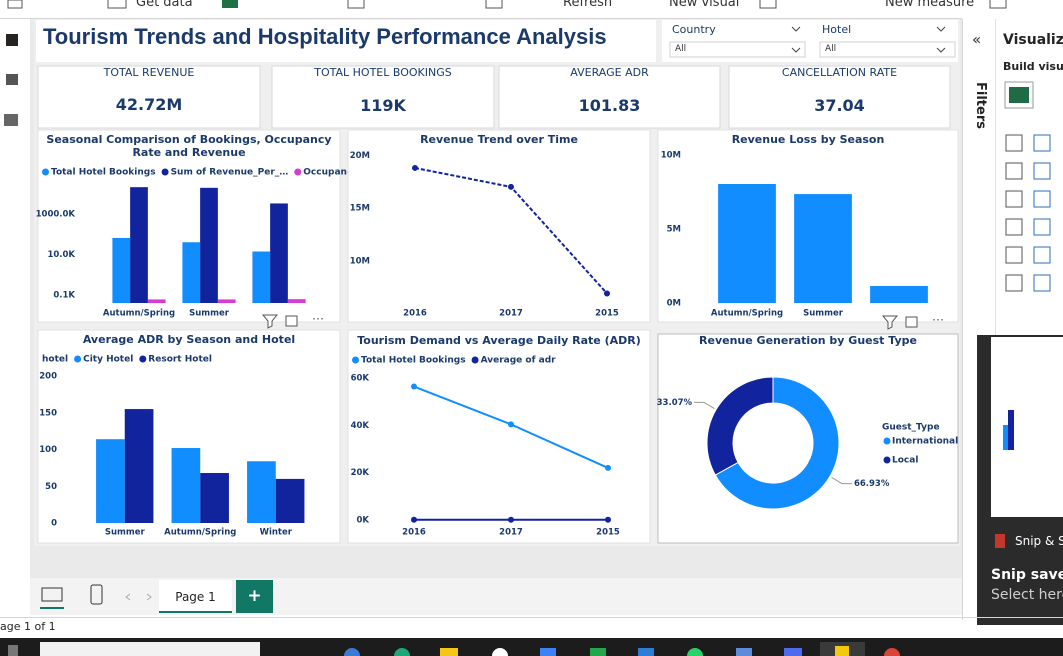 This screenshot has height=656, width=1063. What do you see at coordinates (1000, 541) in the screenshot?
I see `snip-icon` at bounding box center [1000, 541].